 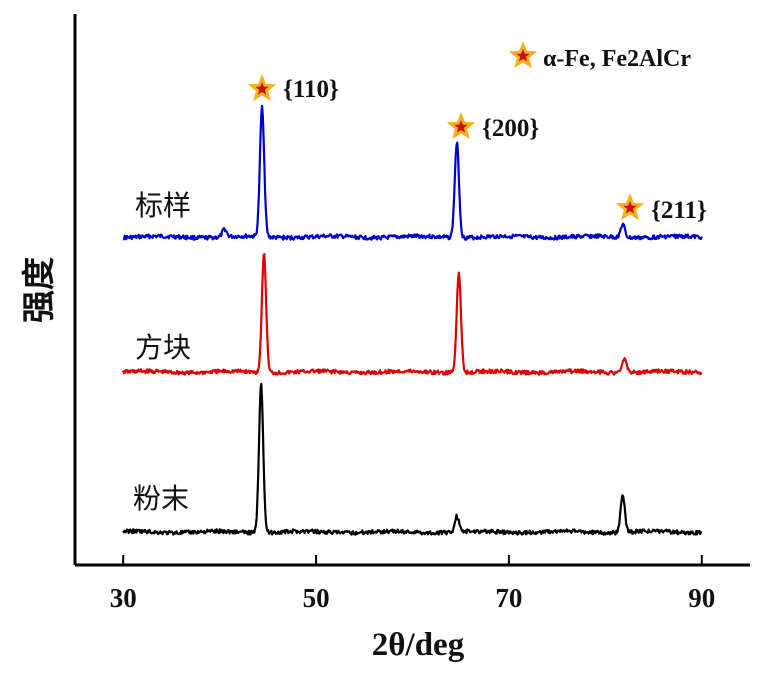 What do you see at coordinates (418, 645) in the screenshot?
I see `x-axis-title: 2θ/deg` at bounding box center [418, 645].